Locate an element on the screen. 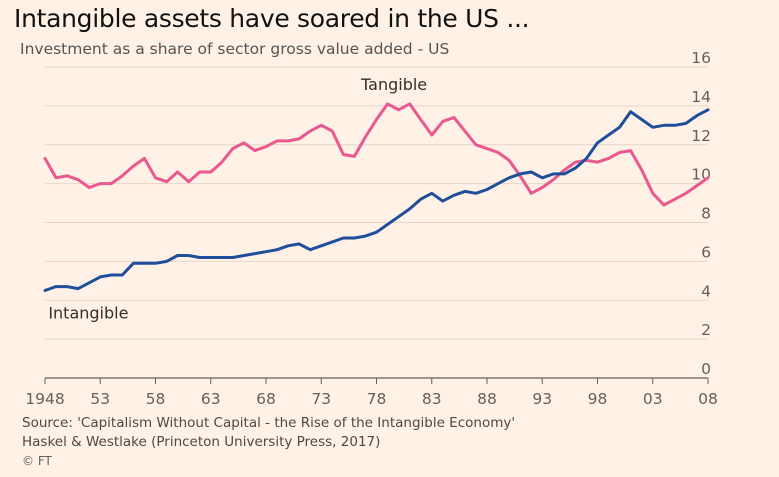 The height and width of the screenshot is (477, 779). y-tick-label: 12 is located at coordinates (701, 136).